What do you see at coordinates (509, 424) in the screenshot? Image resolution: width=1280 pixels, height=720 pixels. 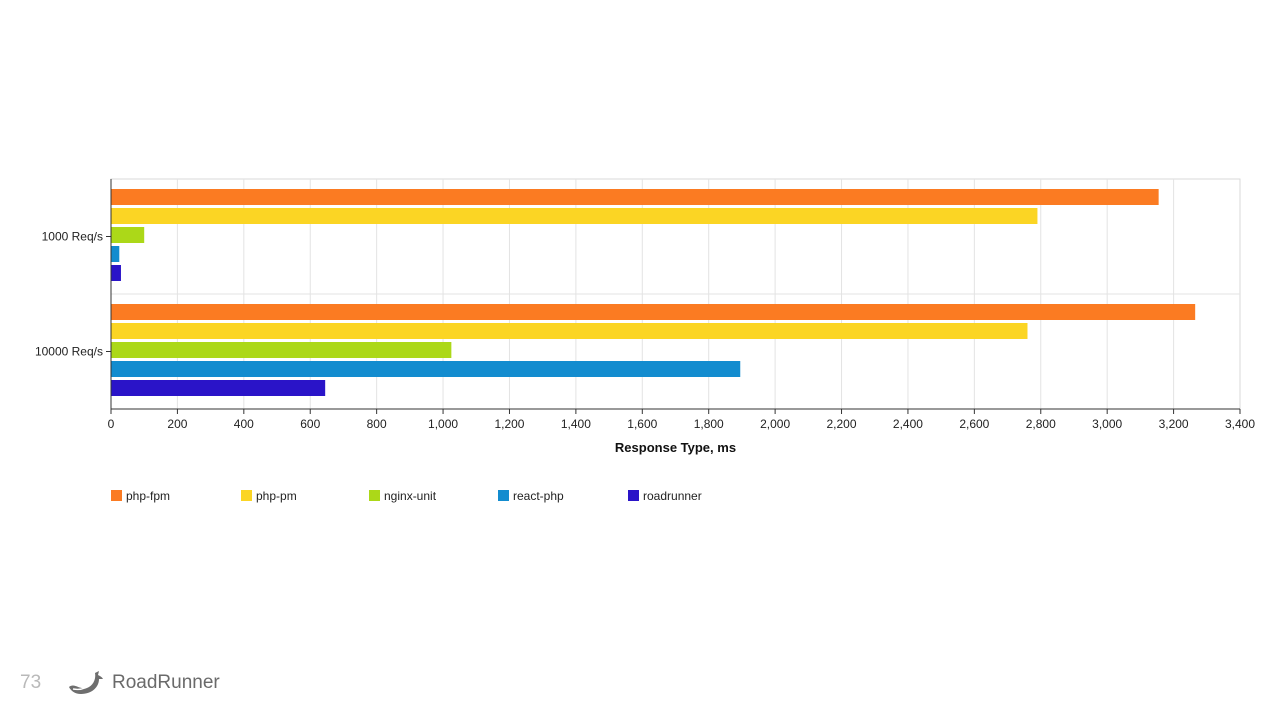 I see `x-tick-label: 1,200` at bounding box center [509, 424].